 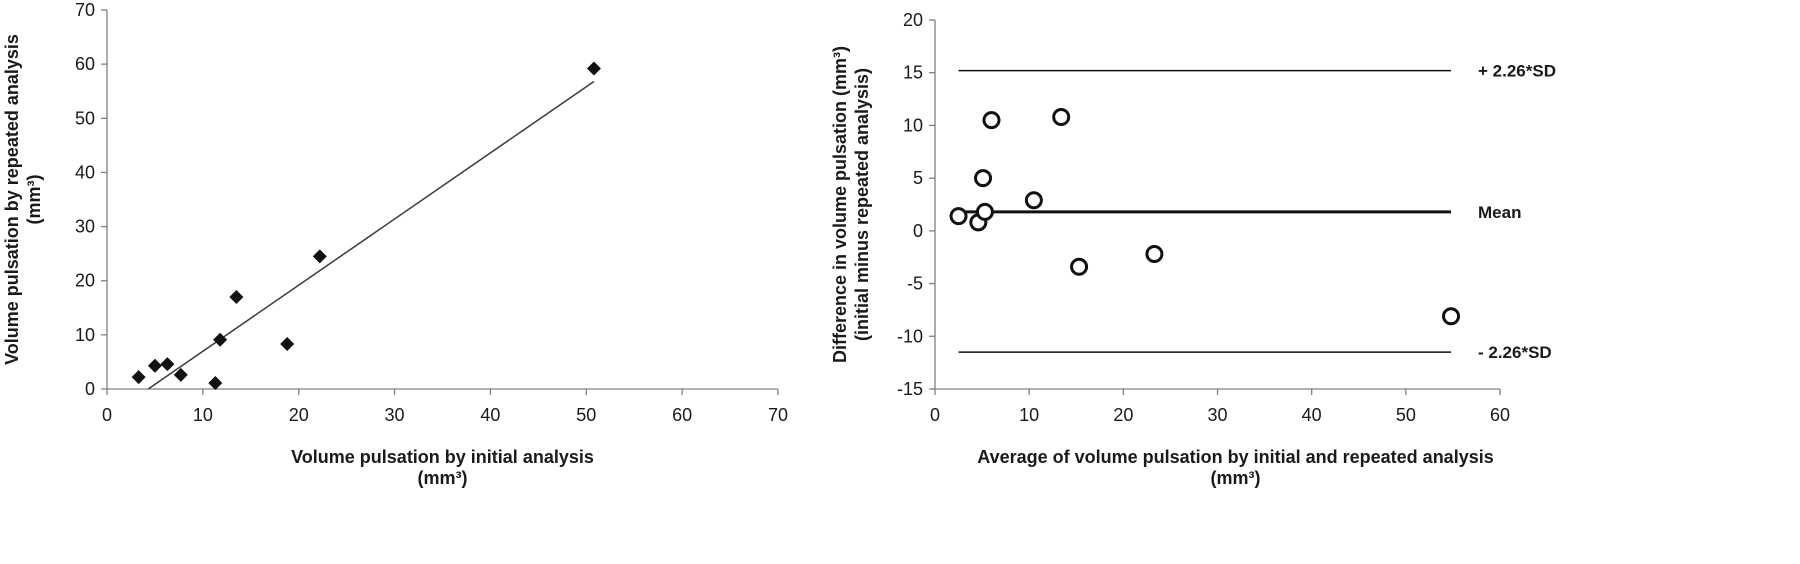 I want to click on regression-line, so click(x=371, y=235).